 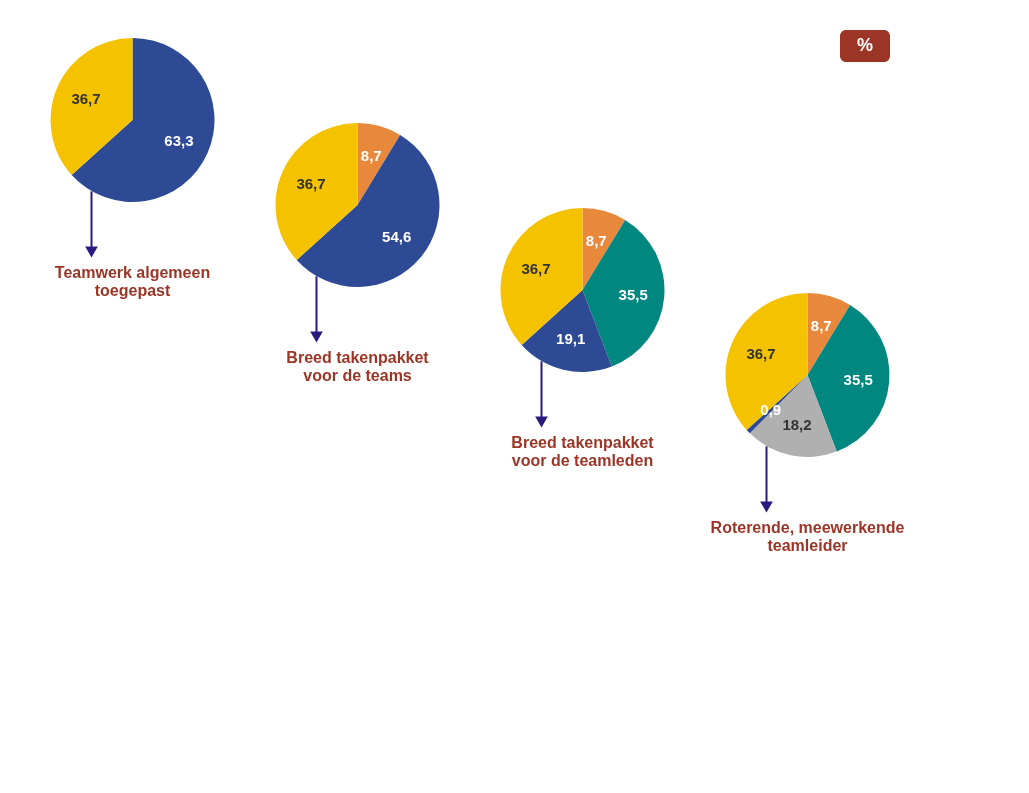 What do you see at coordinates (397, 237) in the screenshot?
I see `data-label: 54,6` at bounding box center [397, 237].